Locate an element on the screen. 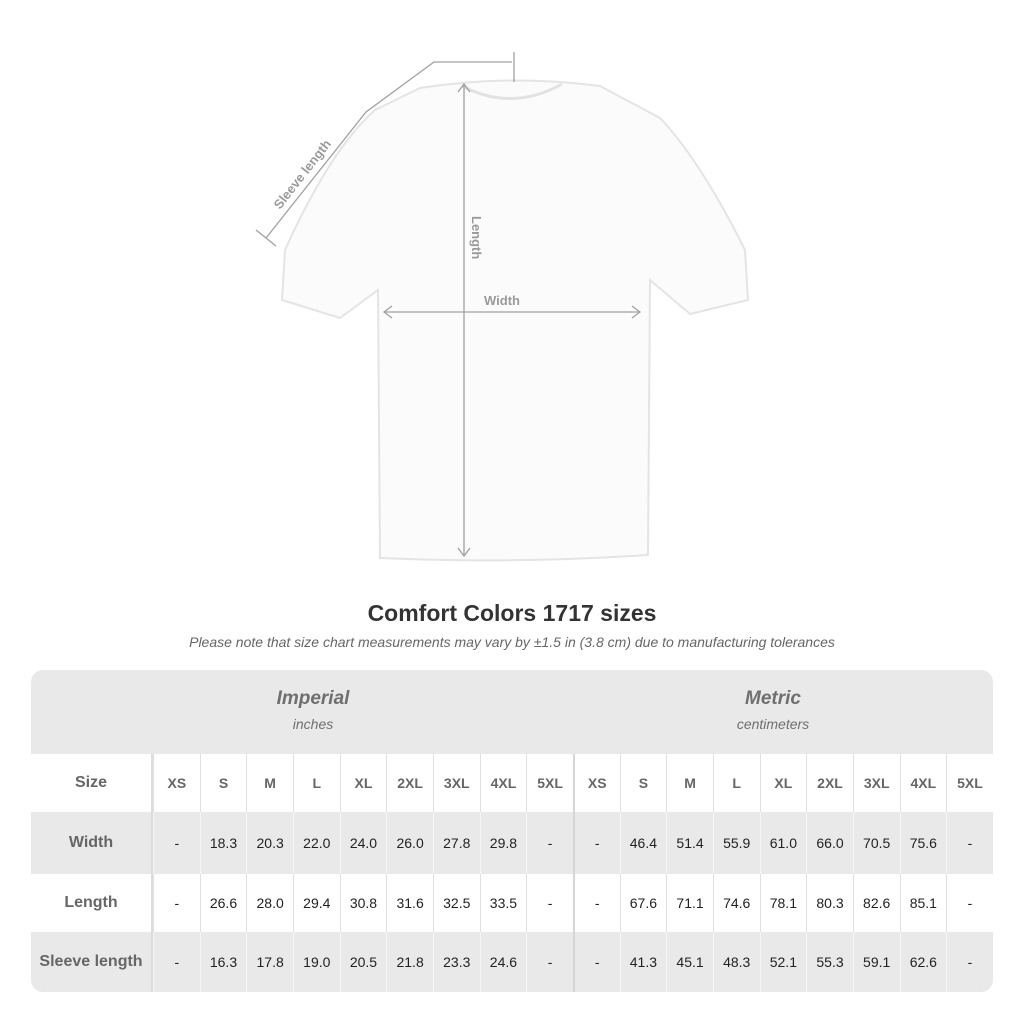 The image size is (1024, 1024). table-cell: 45.1 is located at coordinates (689, 962).